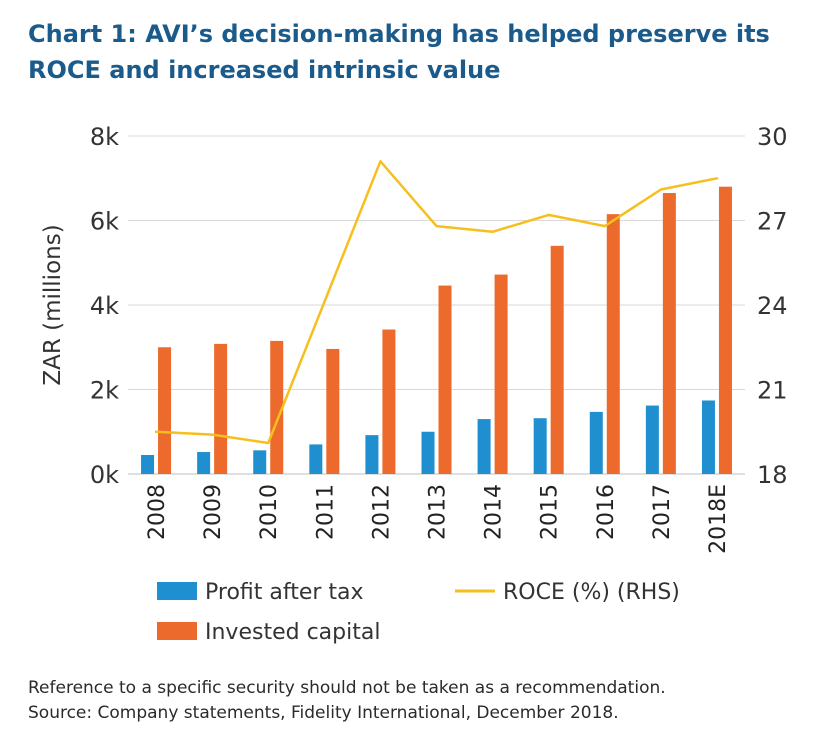 This screenshot has height=742, width=839. I want to click on left-axis-ticks: 0k 2k 4k 6k 8k, so click(104, 306).